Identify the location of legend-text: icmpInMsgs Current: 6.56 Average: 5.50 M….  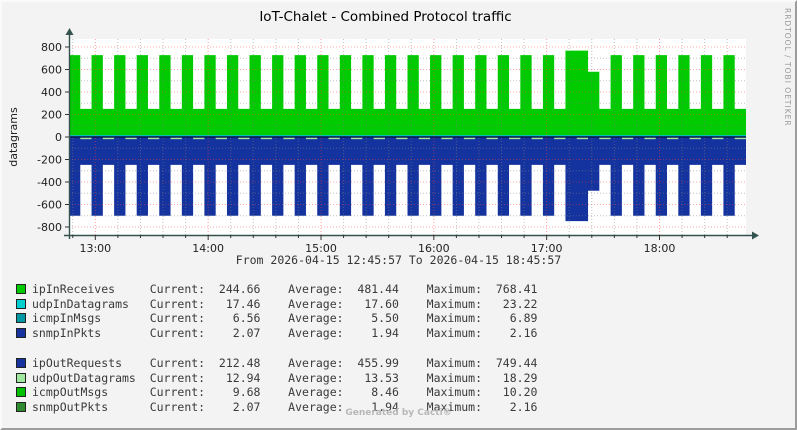
(285, 318).